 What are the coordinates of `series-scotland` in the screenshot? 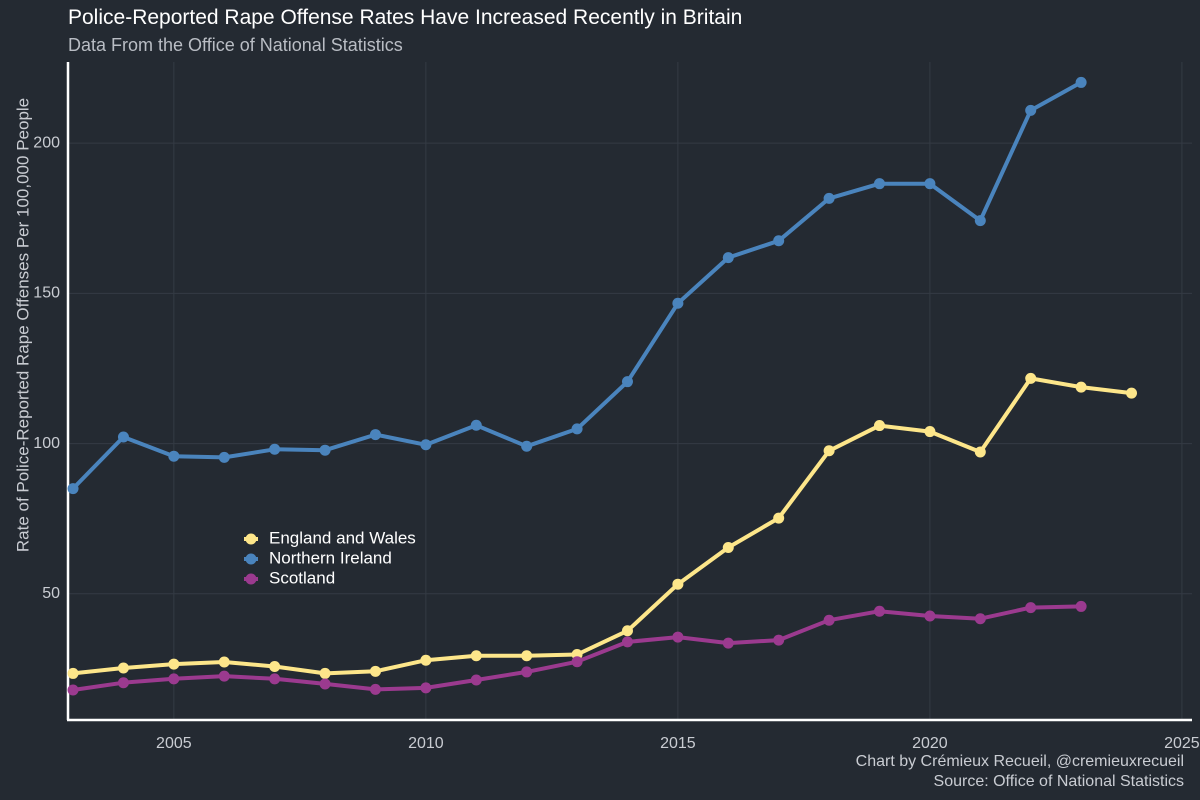 It's located at (577, 648).